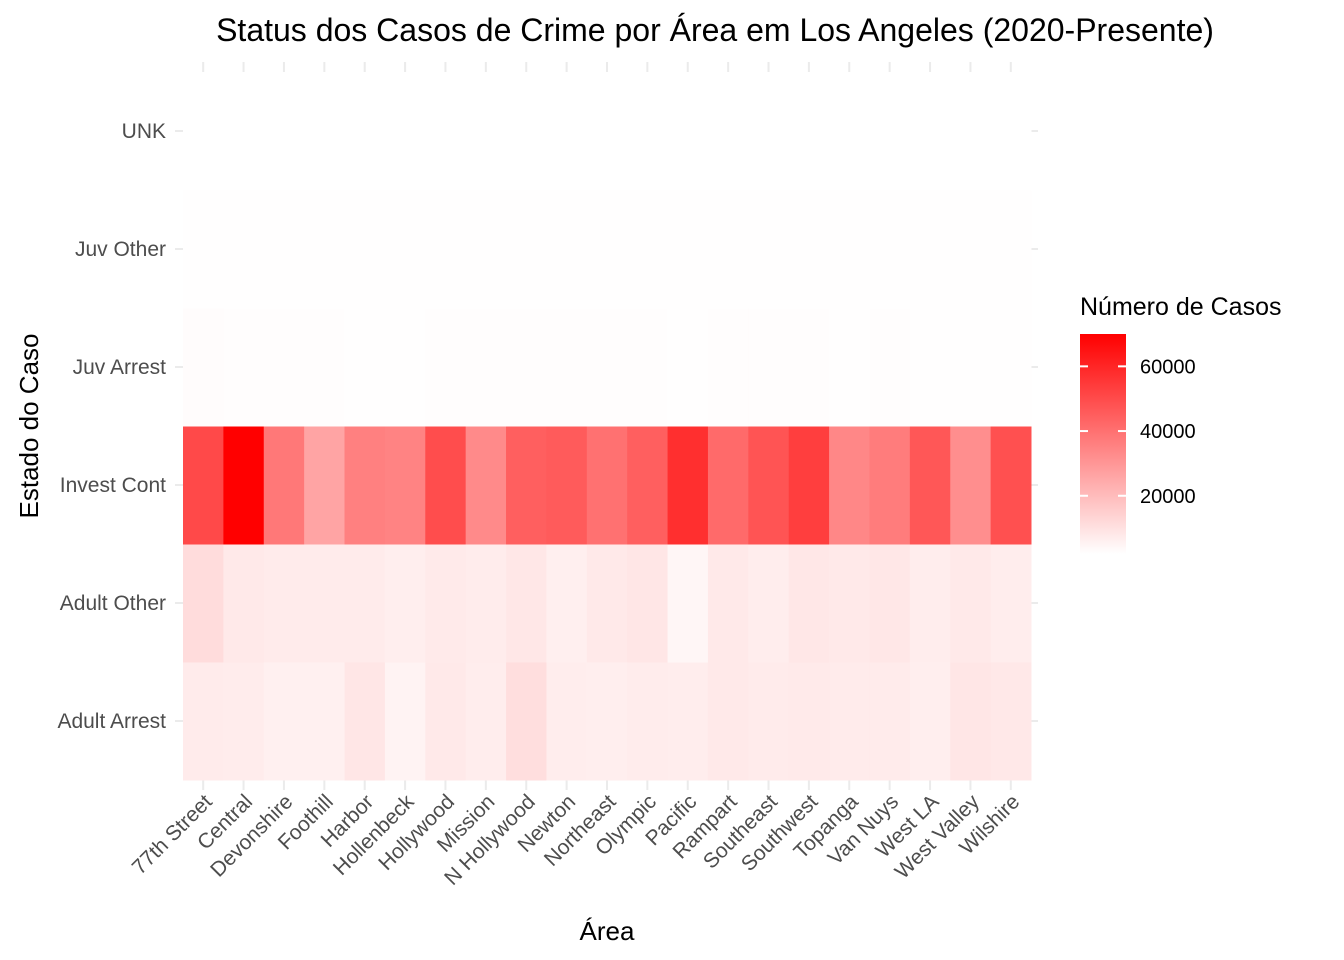 This screenshot has height=960, width=1344. I want to click on y-tick-label: UNK, so click(144, 131).